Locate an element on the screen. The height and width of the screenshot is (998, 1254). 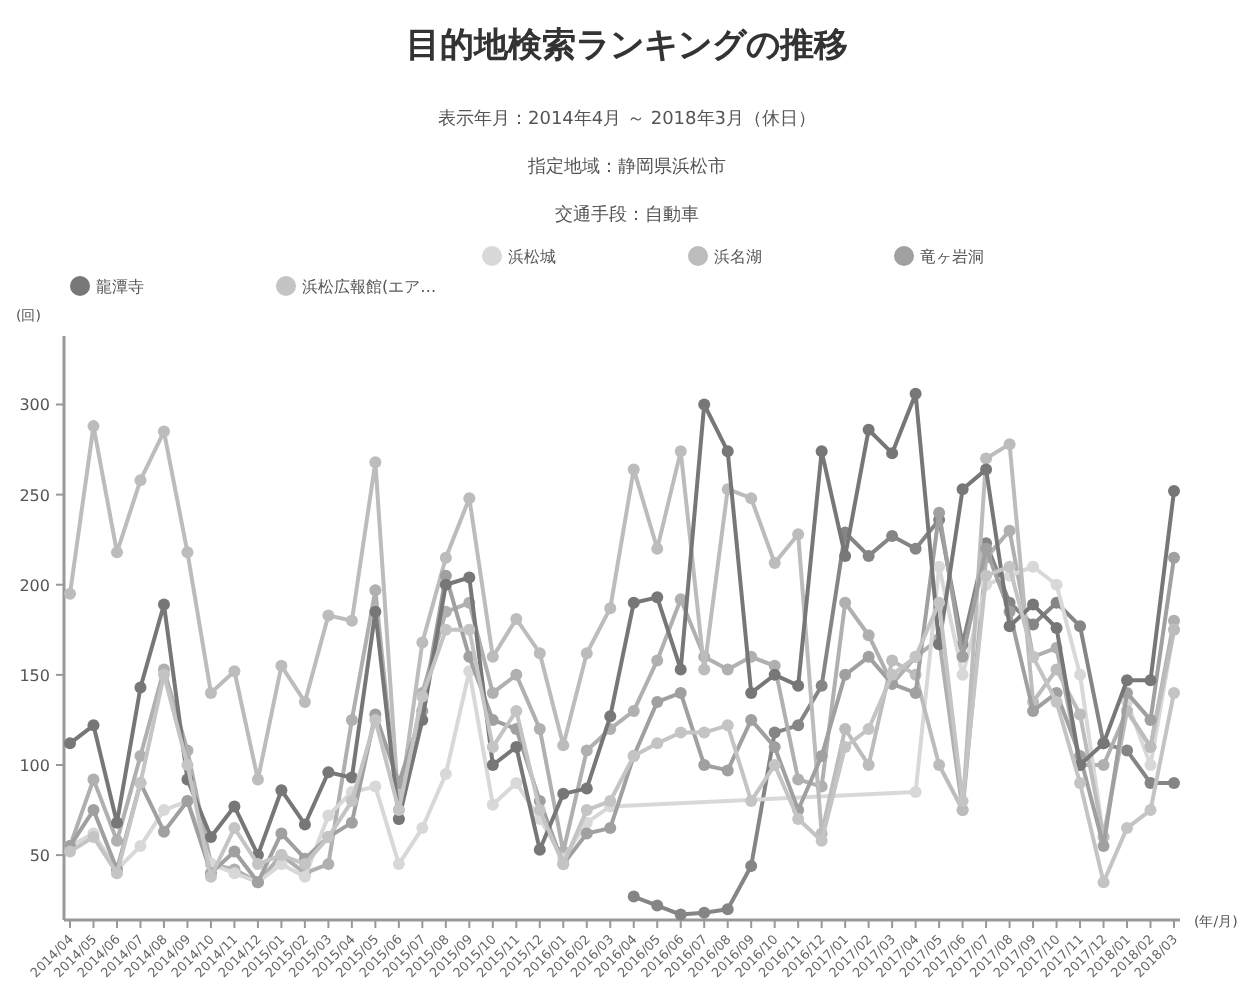
y-tick-label: 200 is located at coordinates (34, 585).